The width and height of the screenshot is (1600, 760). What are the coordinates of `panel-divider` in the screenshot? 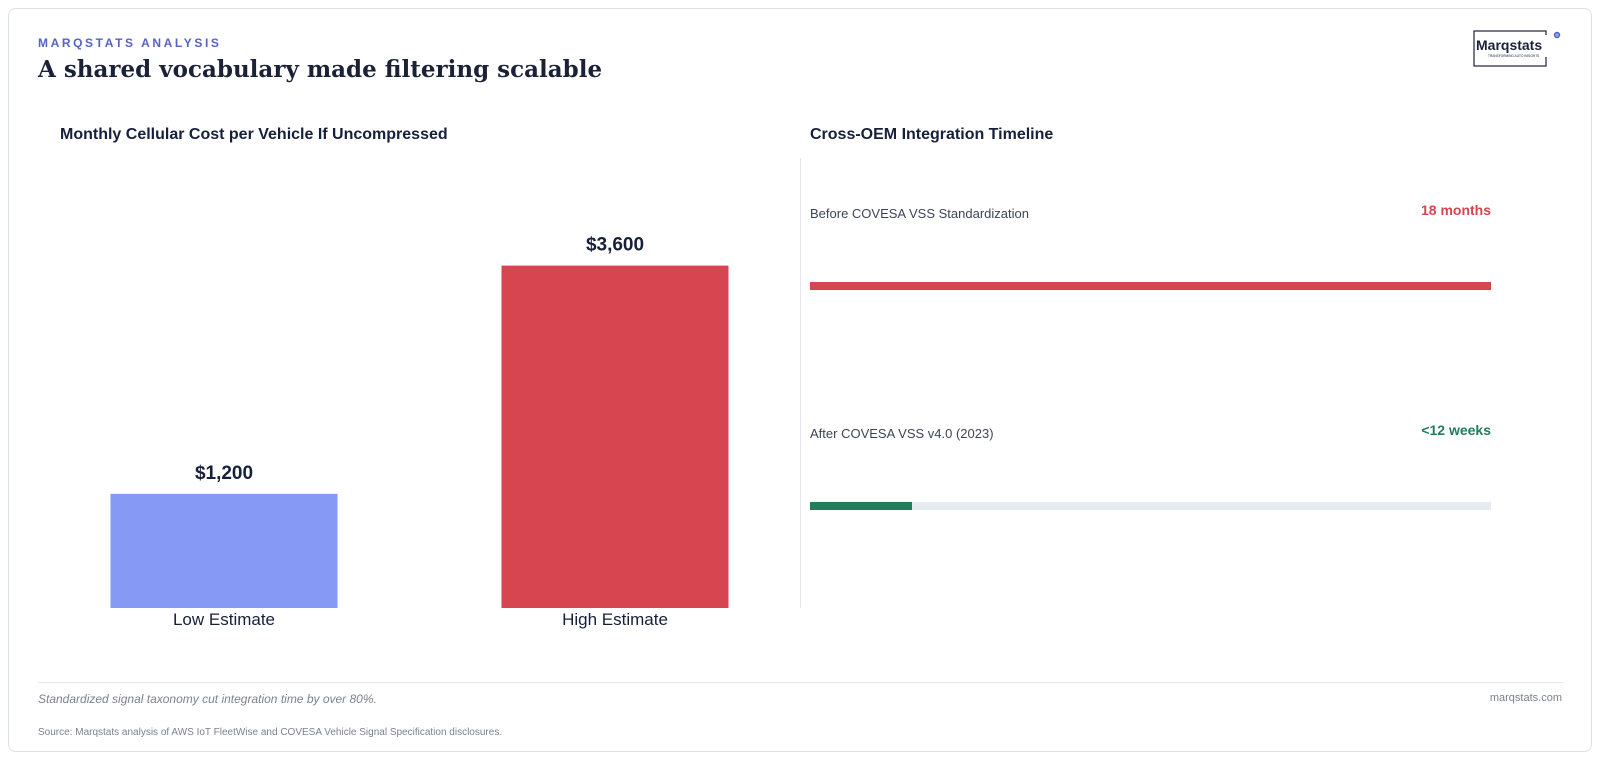 It's located at (800, 383).